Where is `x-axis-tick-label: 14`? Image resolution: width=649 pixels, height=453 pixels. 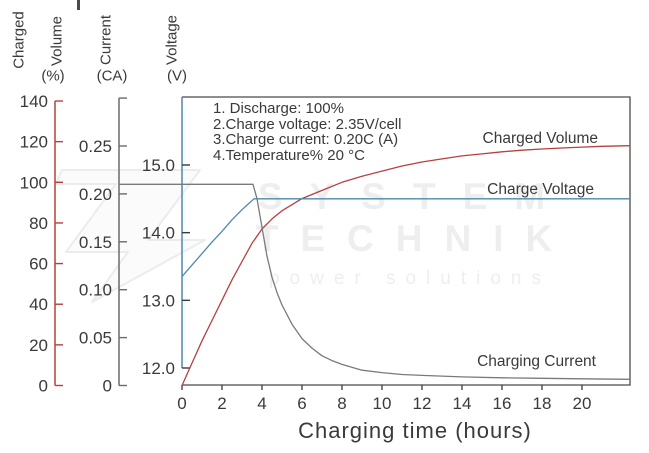 x-axis-tick-label: 14 is located at coordinates (462, 403).